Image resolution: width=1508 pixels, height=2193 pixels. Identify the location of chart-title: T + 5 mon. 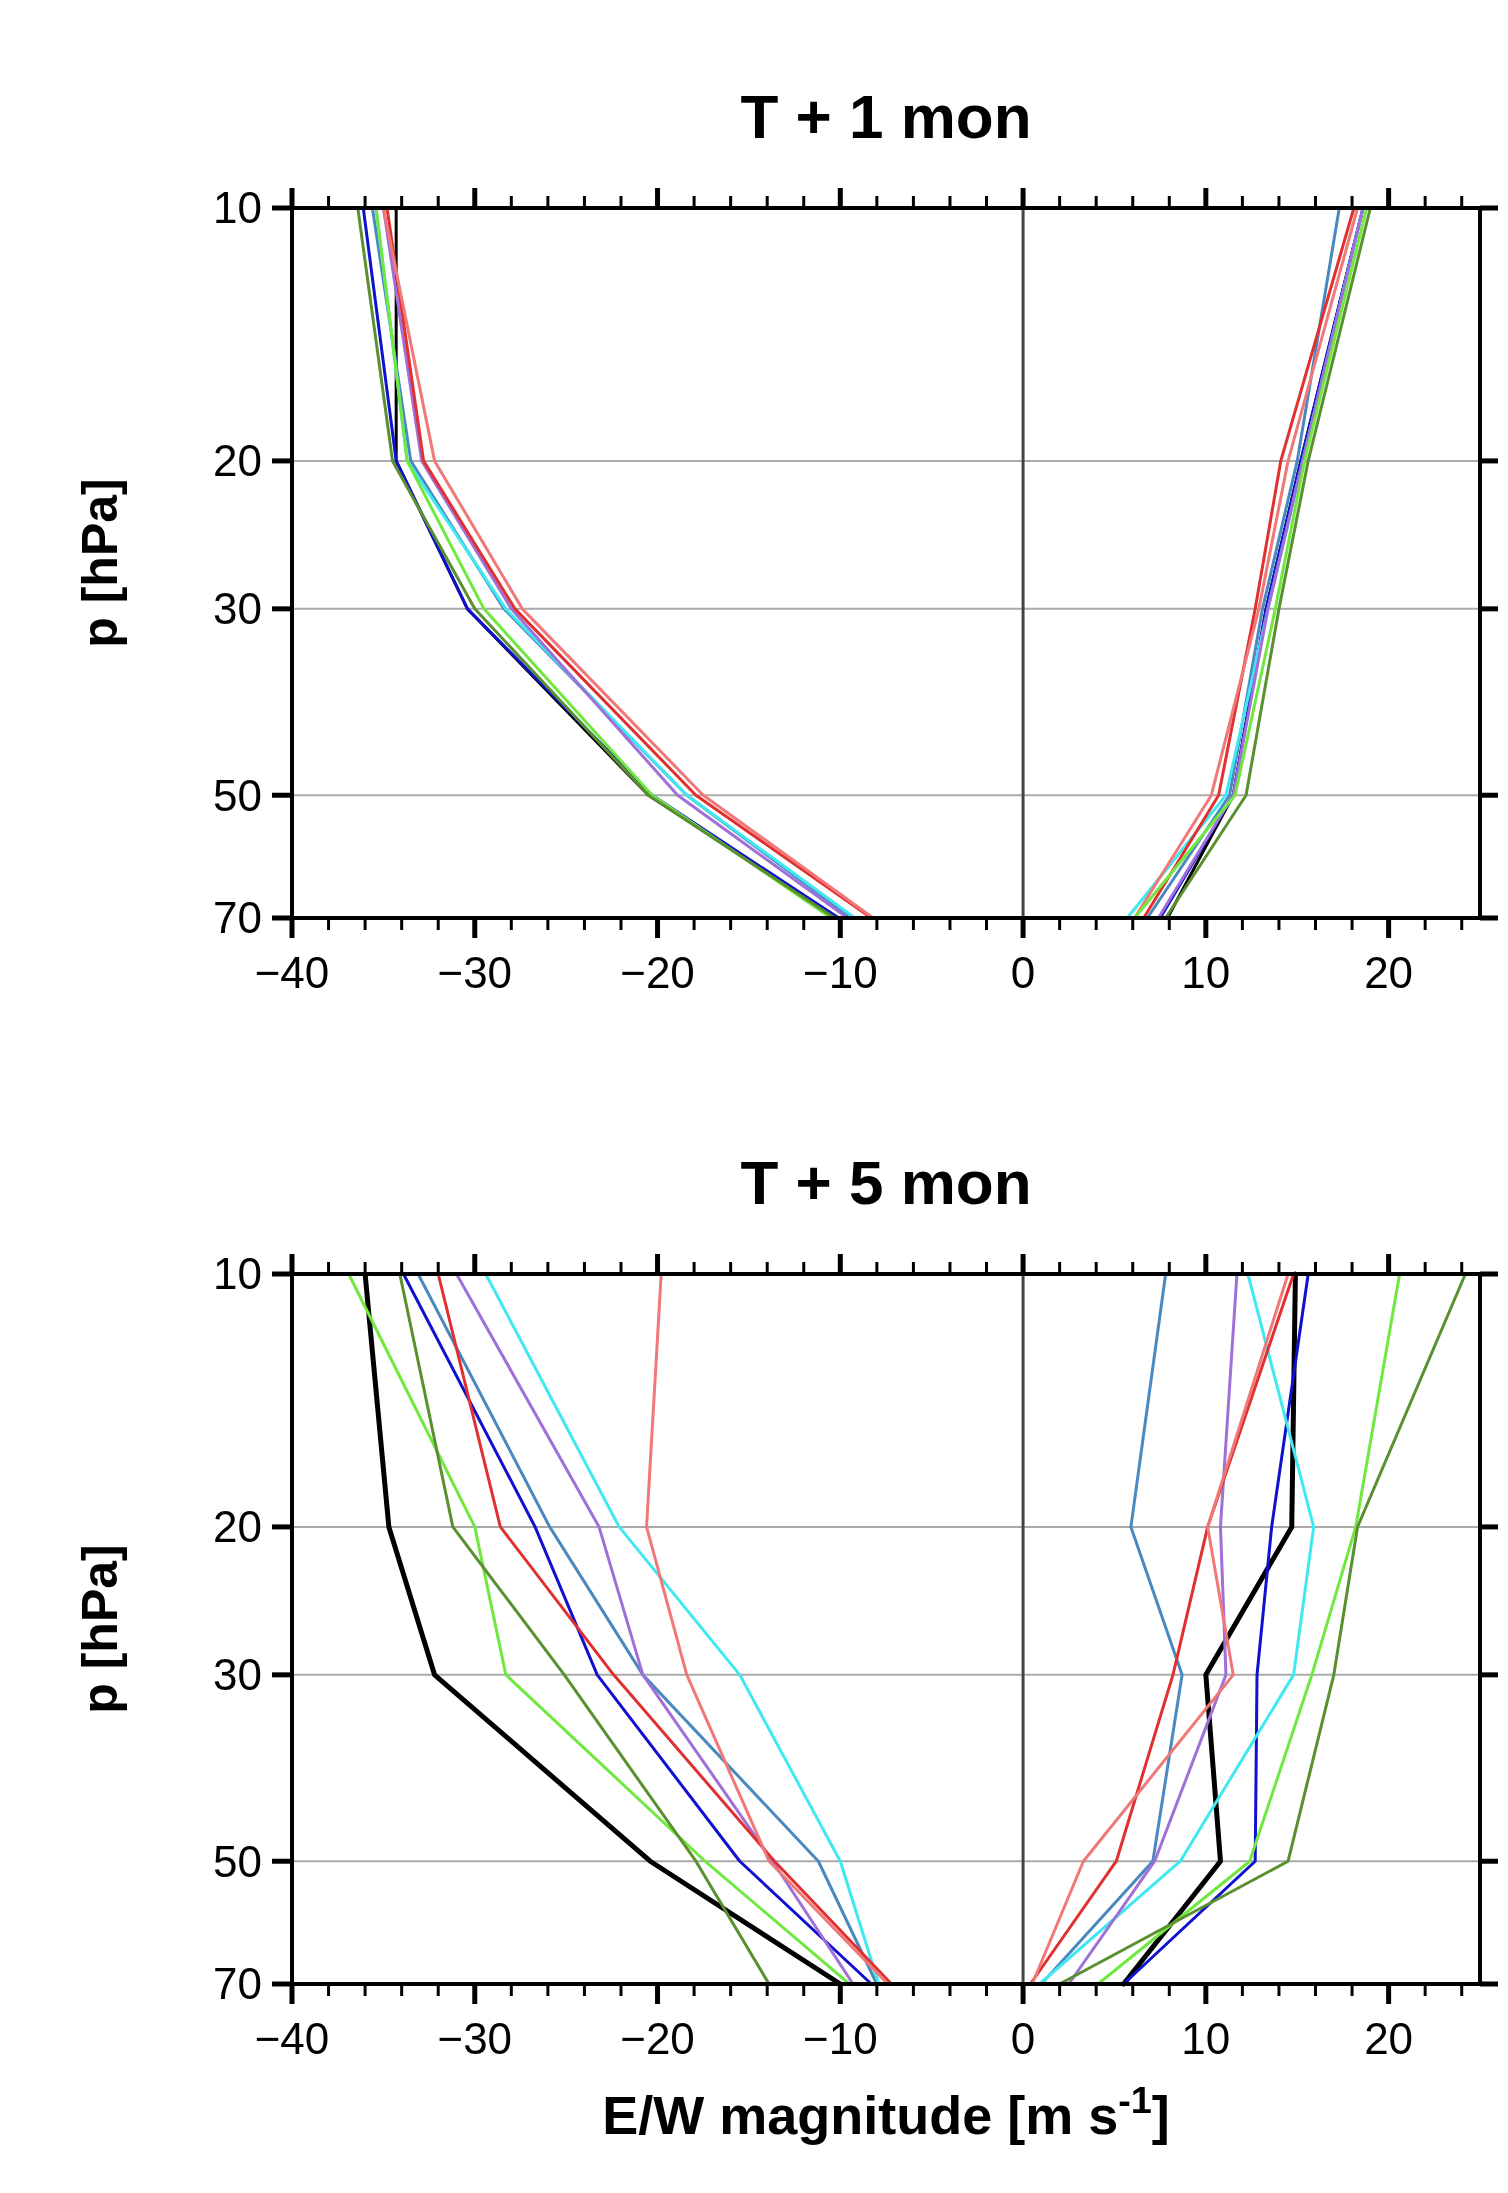
(886, 1182).